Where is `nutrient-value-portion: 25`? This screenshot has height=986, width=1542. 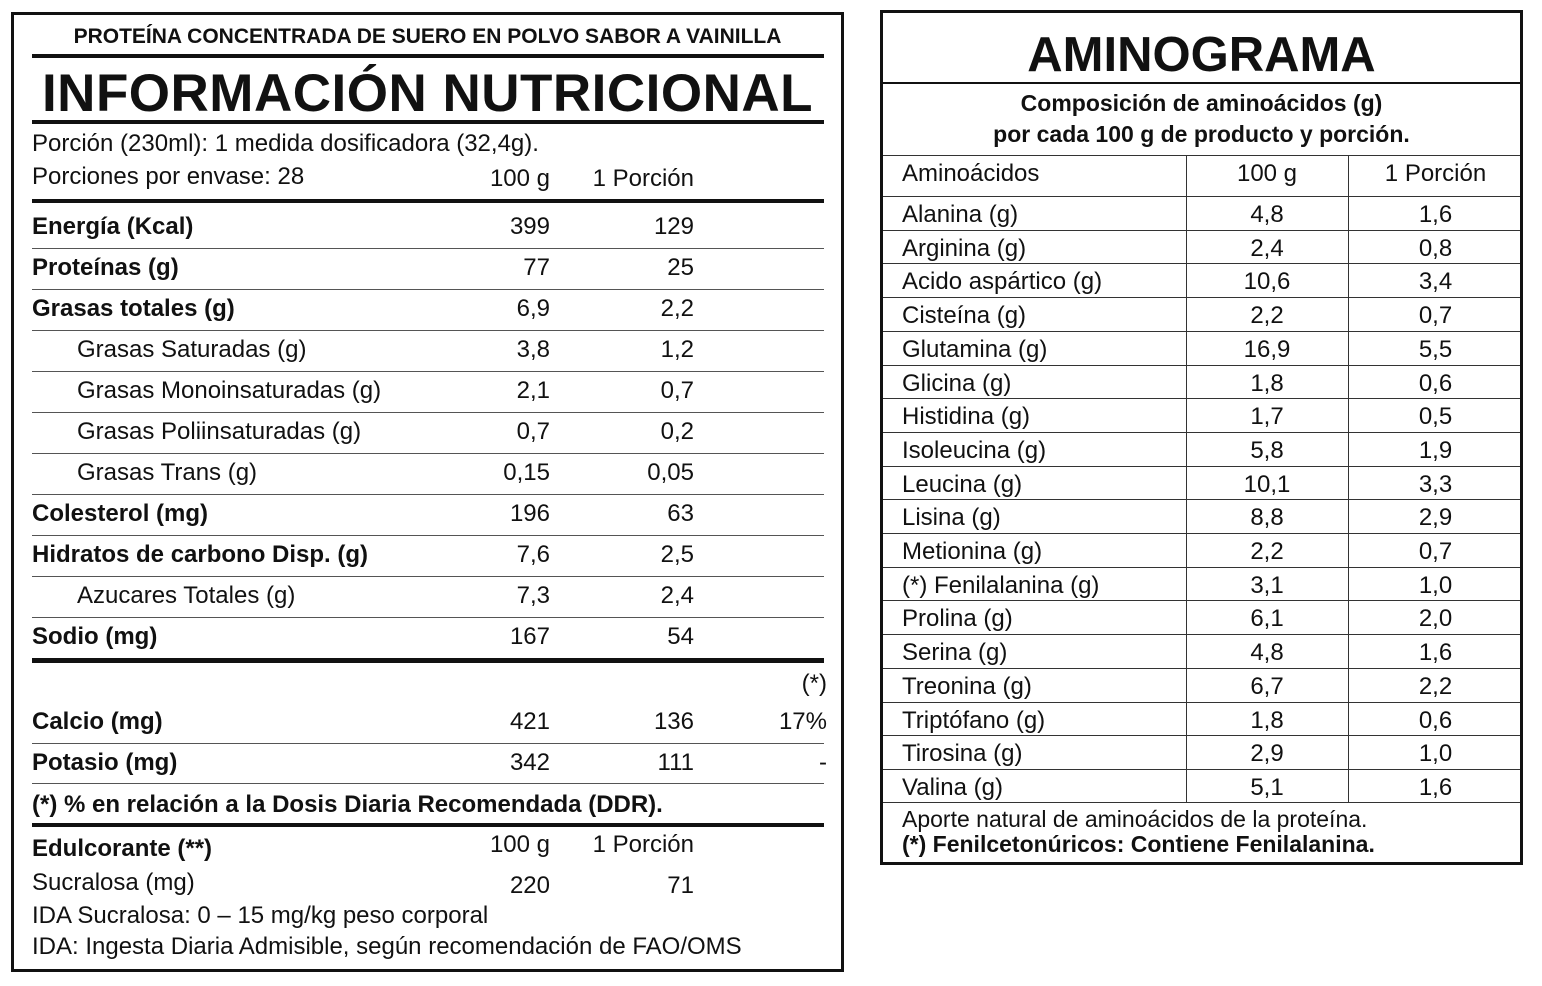
nutrient-value-portion: 25 is located at coordinates (680, 267).